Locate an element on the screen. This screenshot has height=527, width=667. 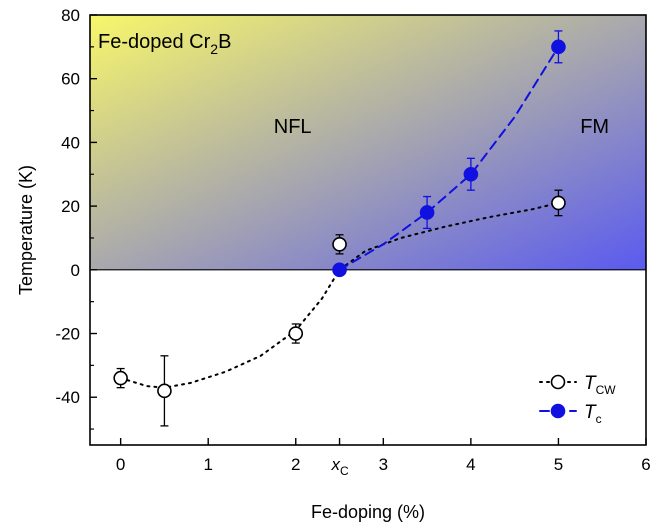
y-tick-label: 80 is located at coordinates (70, 15).